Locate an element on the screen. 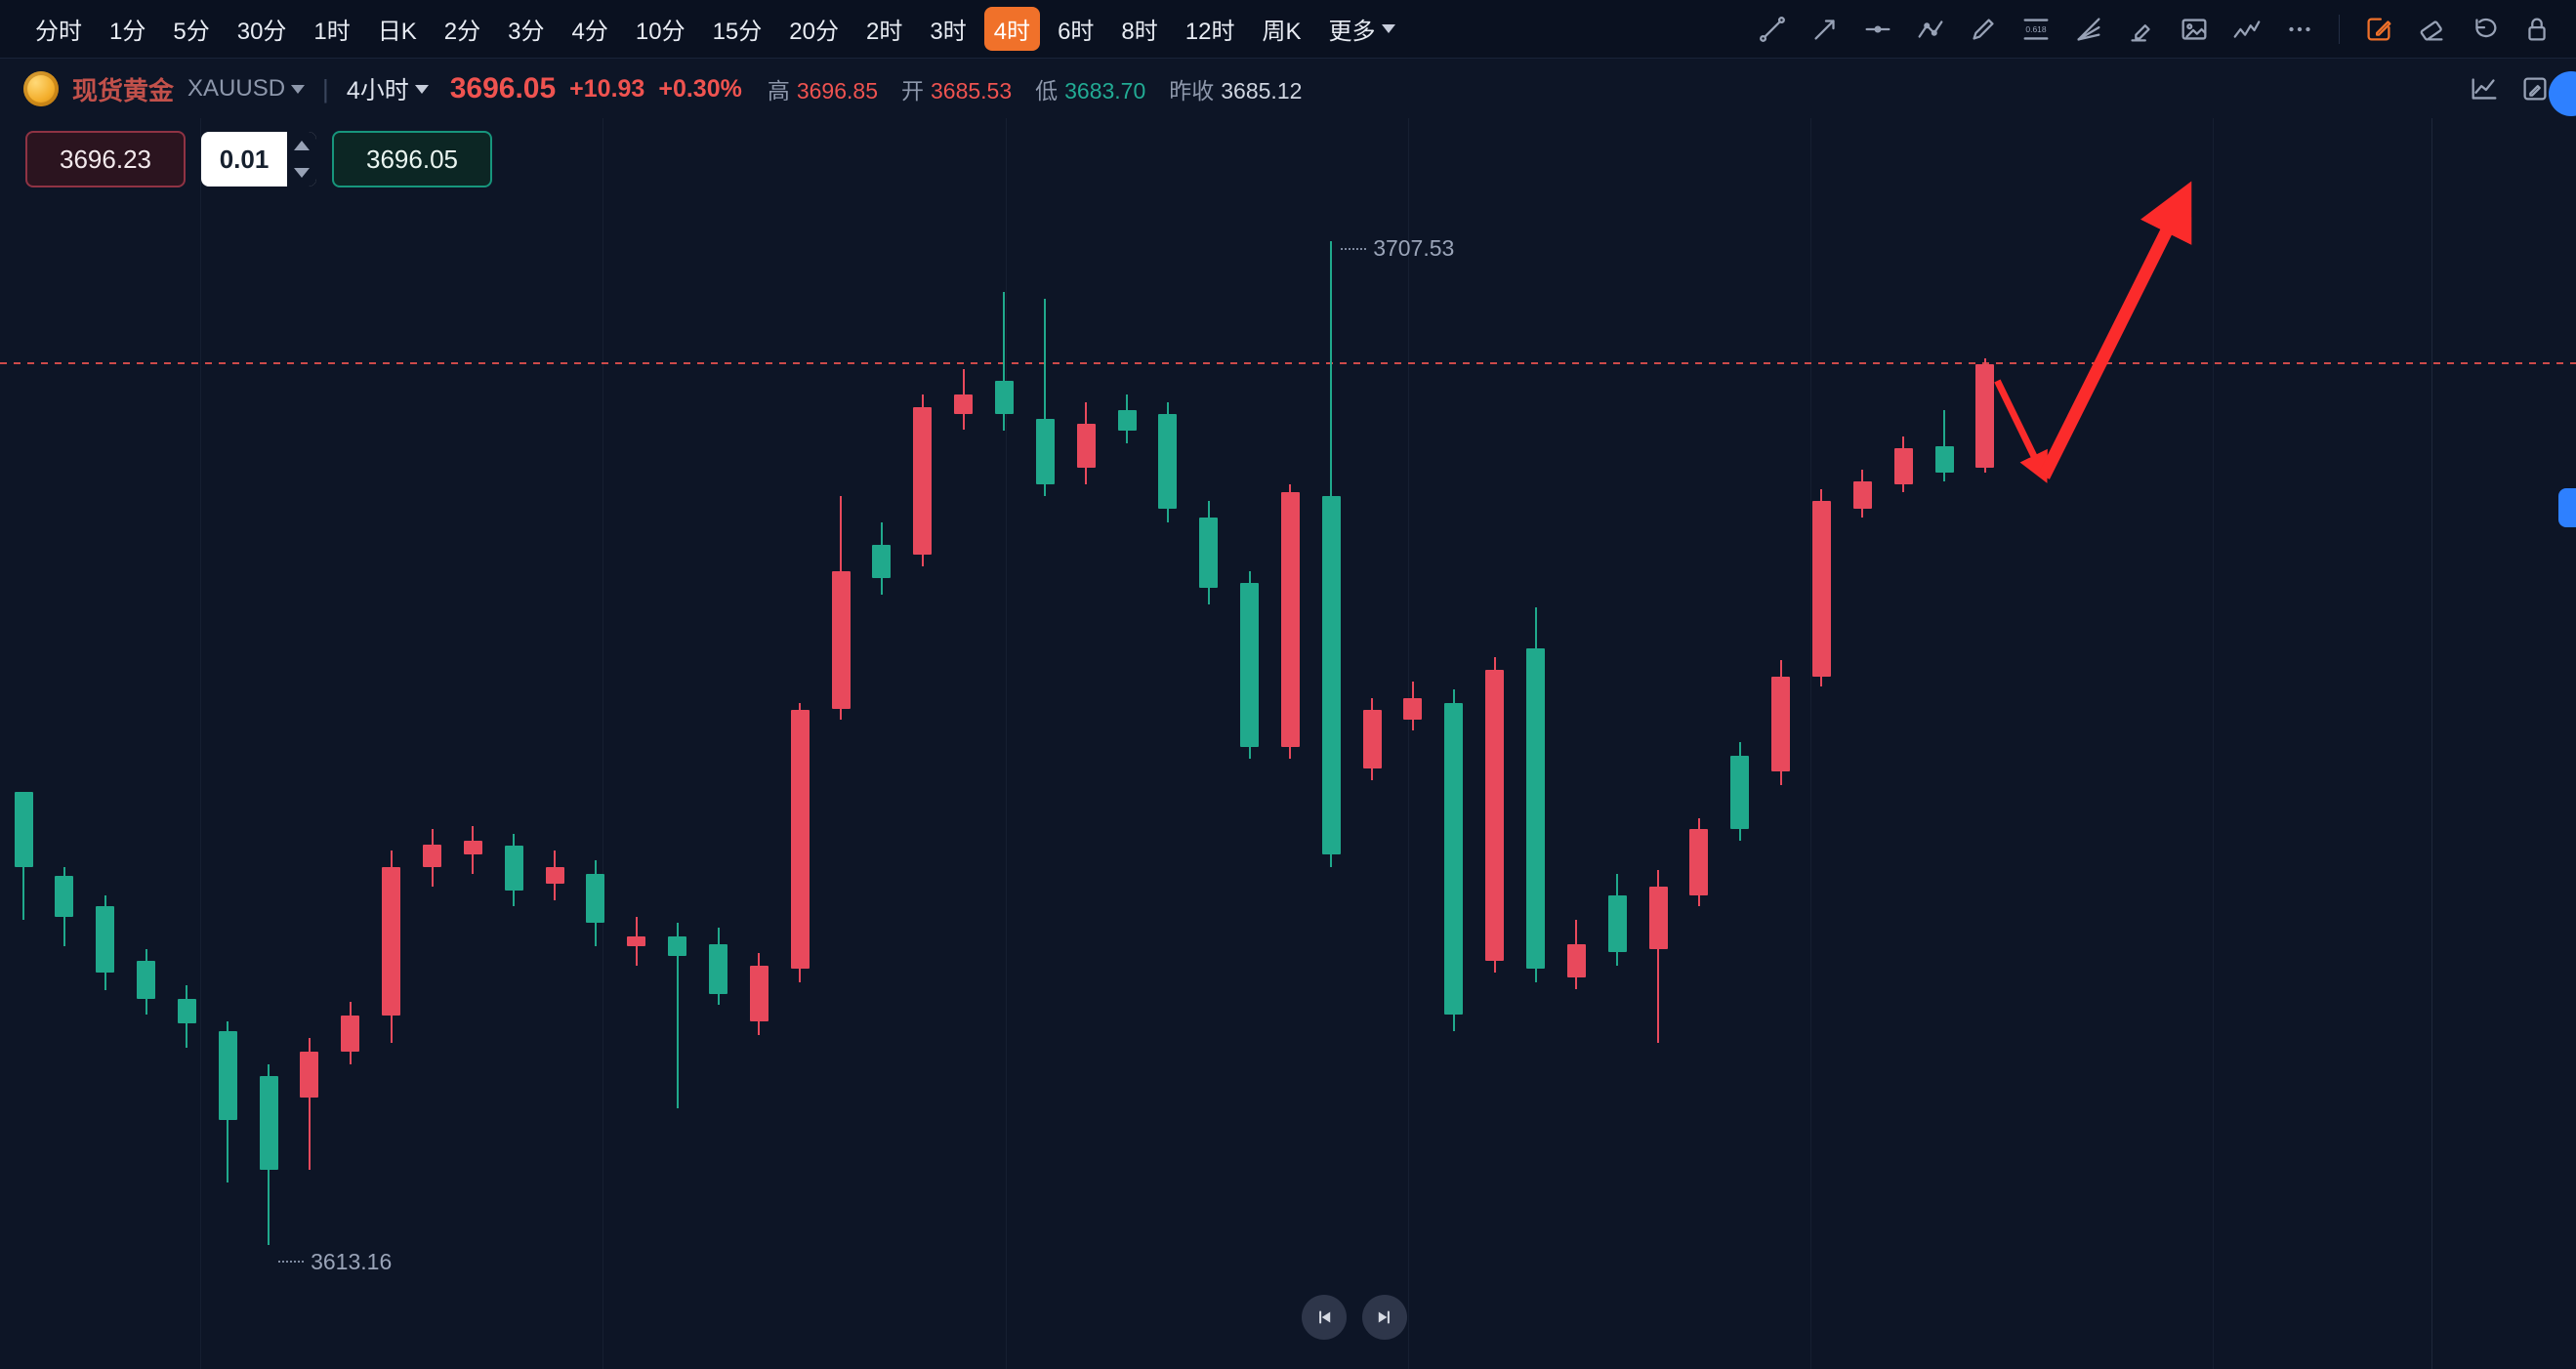 Image resolution: width=2576 pixels, height=1369 pixels. timeframe-12时: 12时 is located at coordinates (1210, 29).